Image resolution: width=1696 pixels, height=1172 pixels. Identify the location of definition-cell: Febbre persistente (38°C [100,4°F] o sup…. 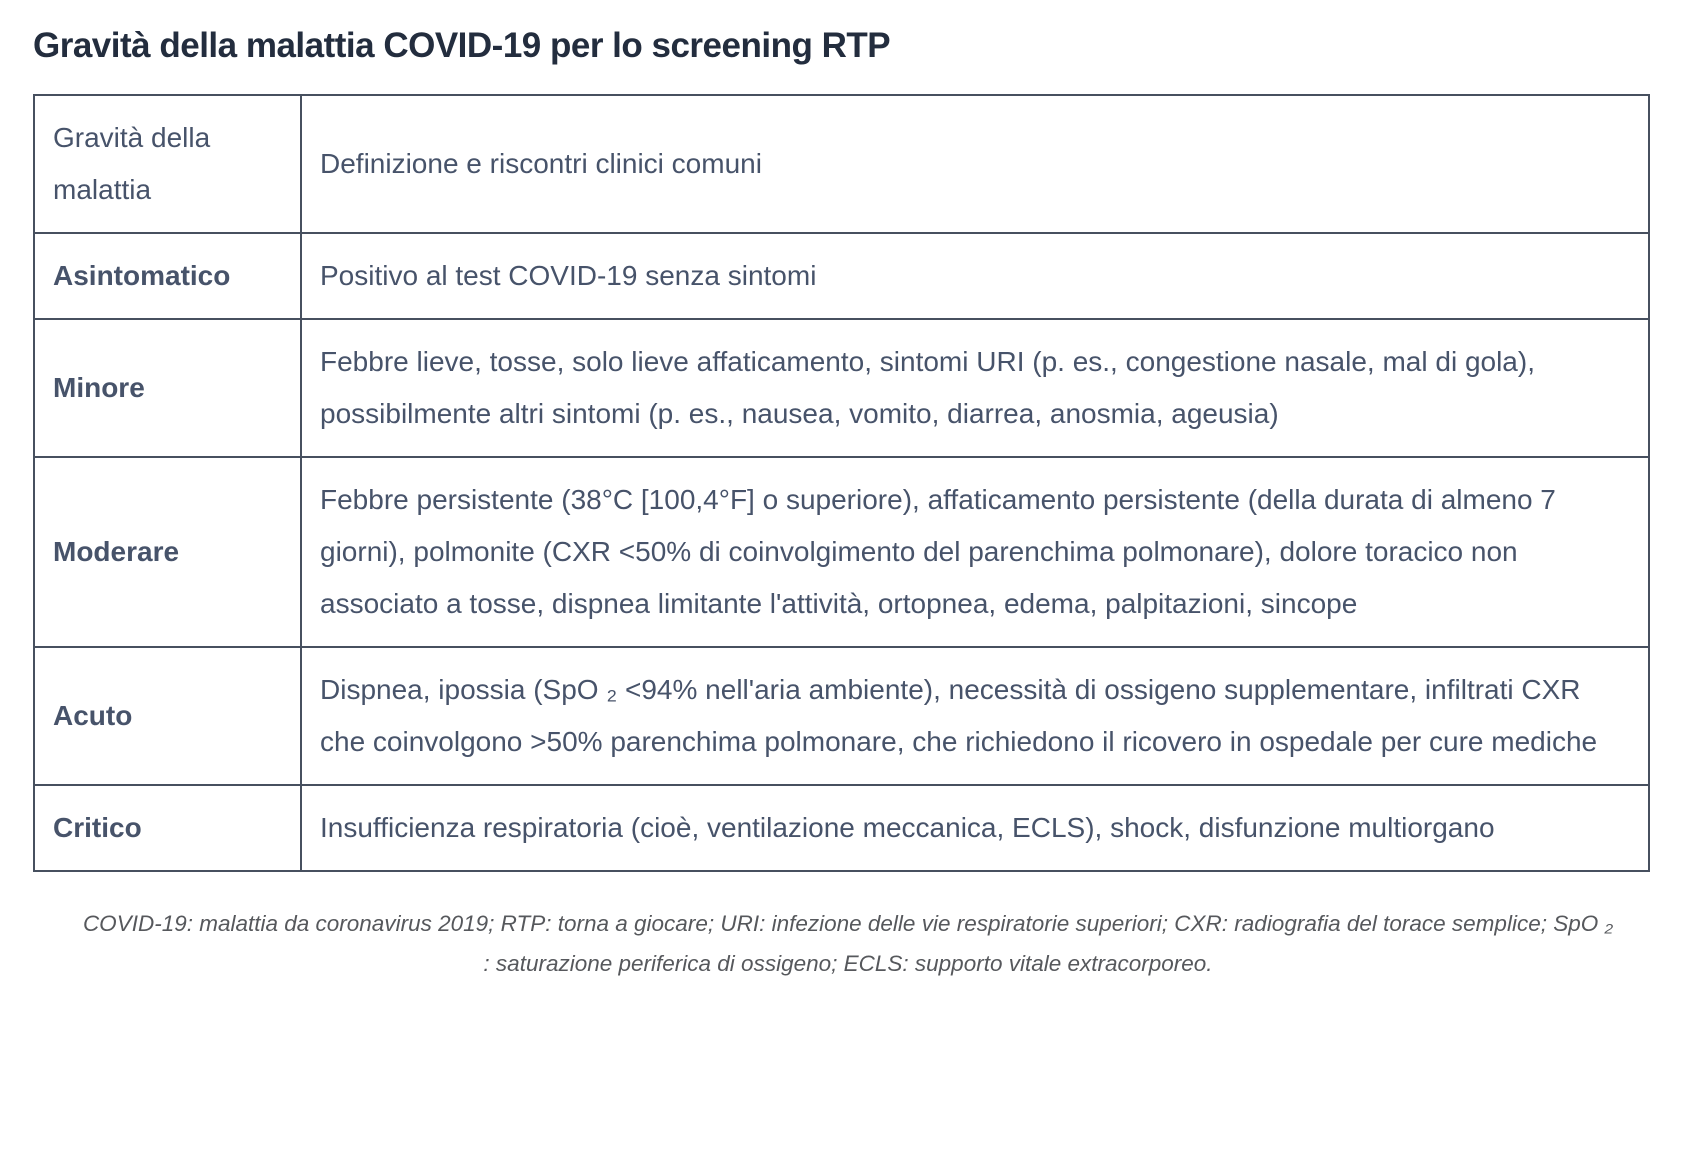
(975, 552).